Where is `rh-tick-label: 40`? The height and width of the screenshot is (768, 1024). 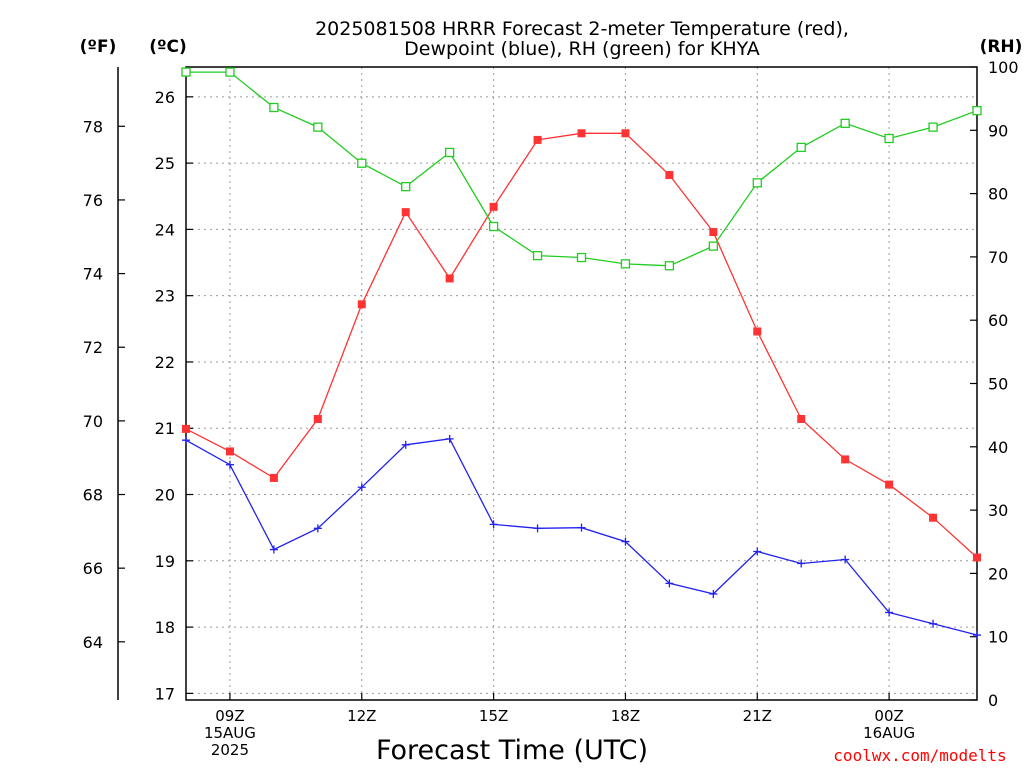 rh-tick-label: 40 is located at coordinates (998, 447).